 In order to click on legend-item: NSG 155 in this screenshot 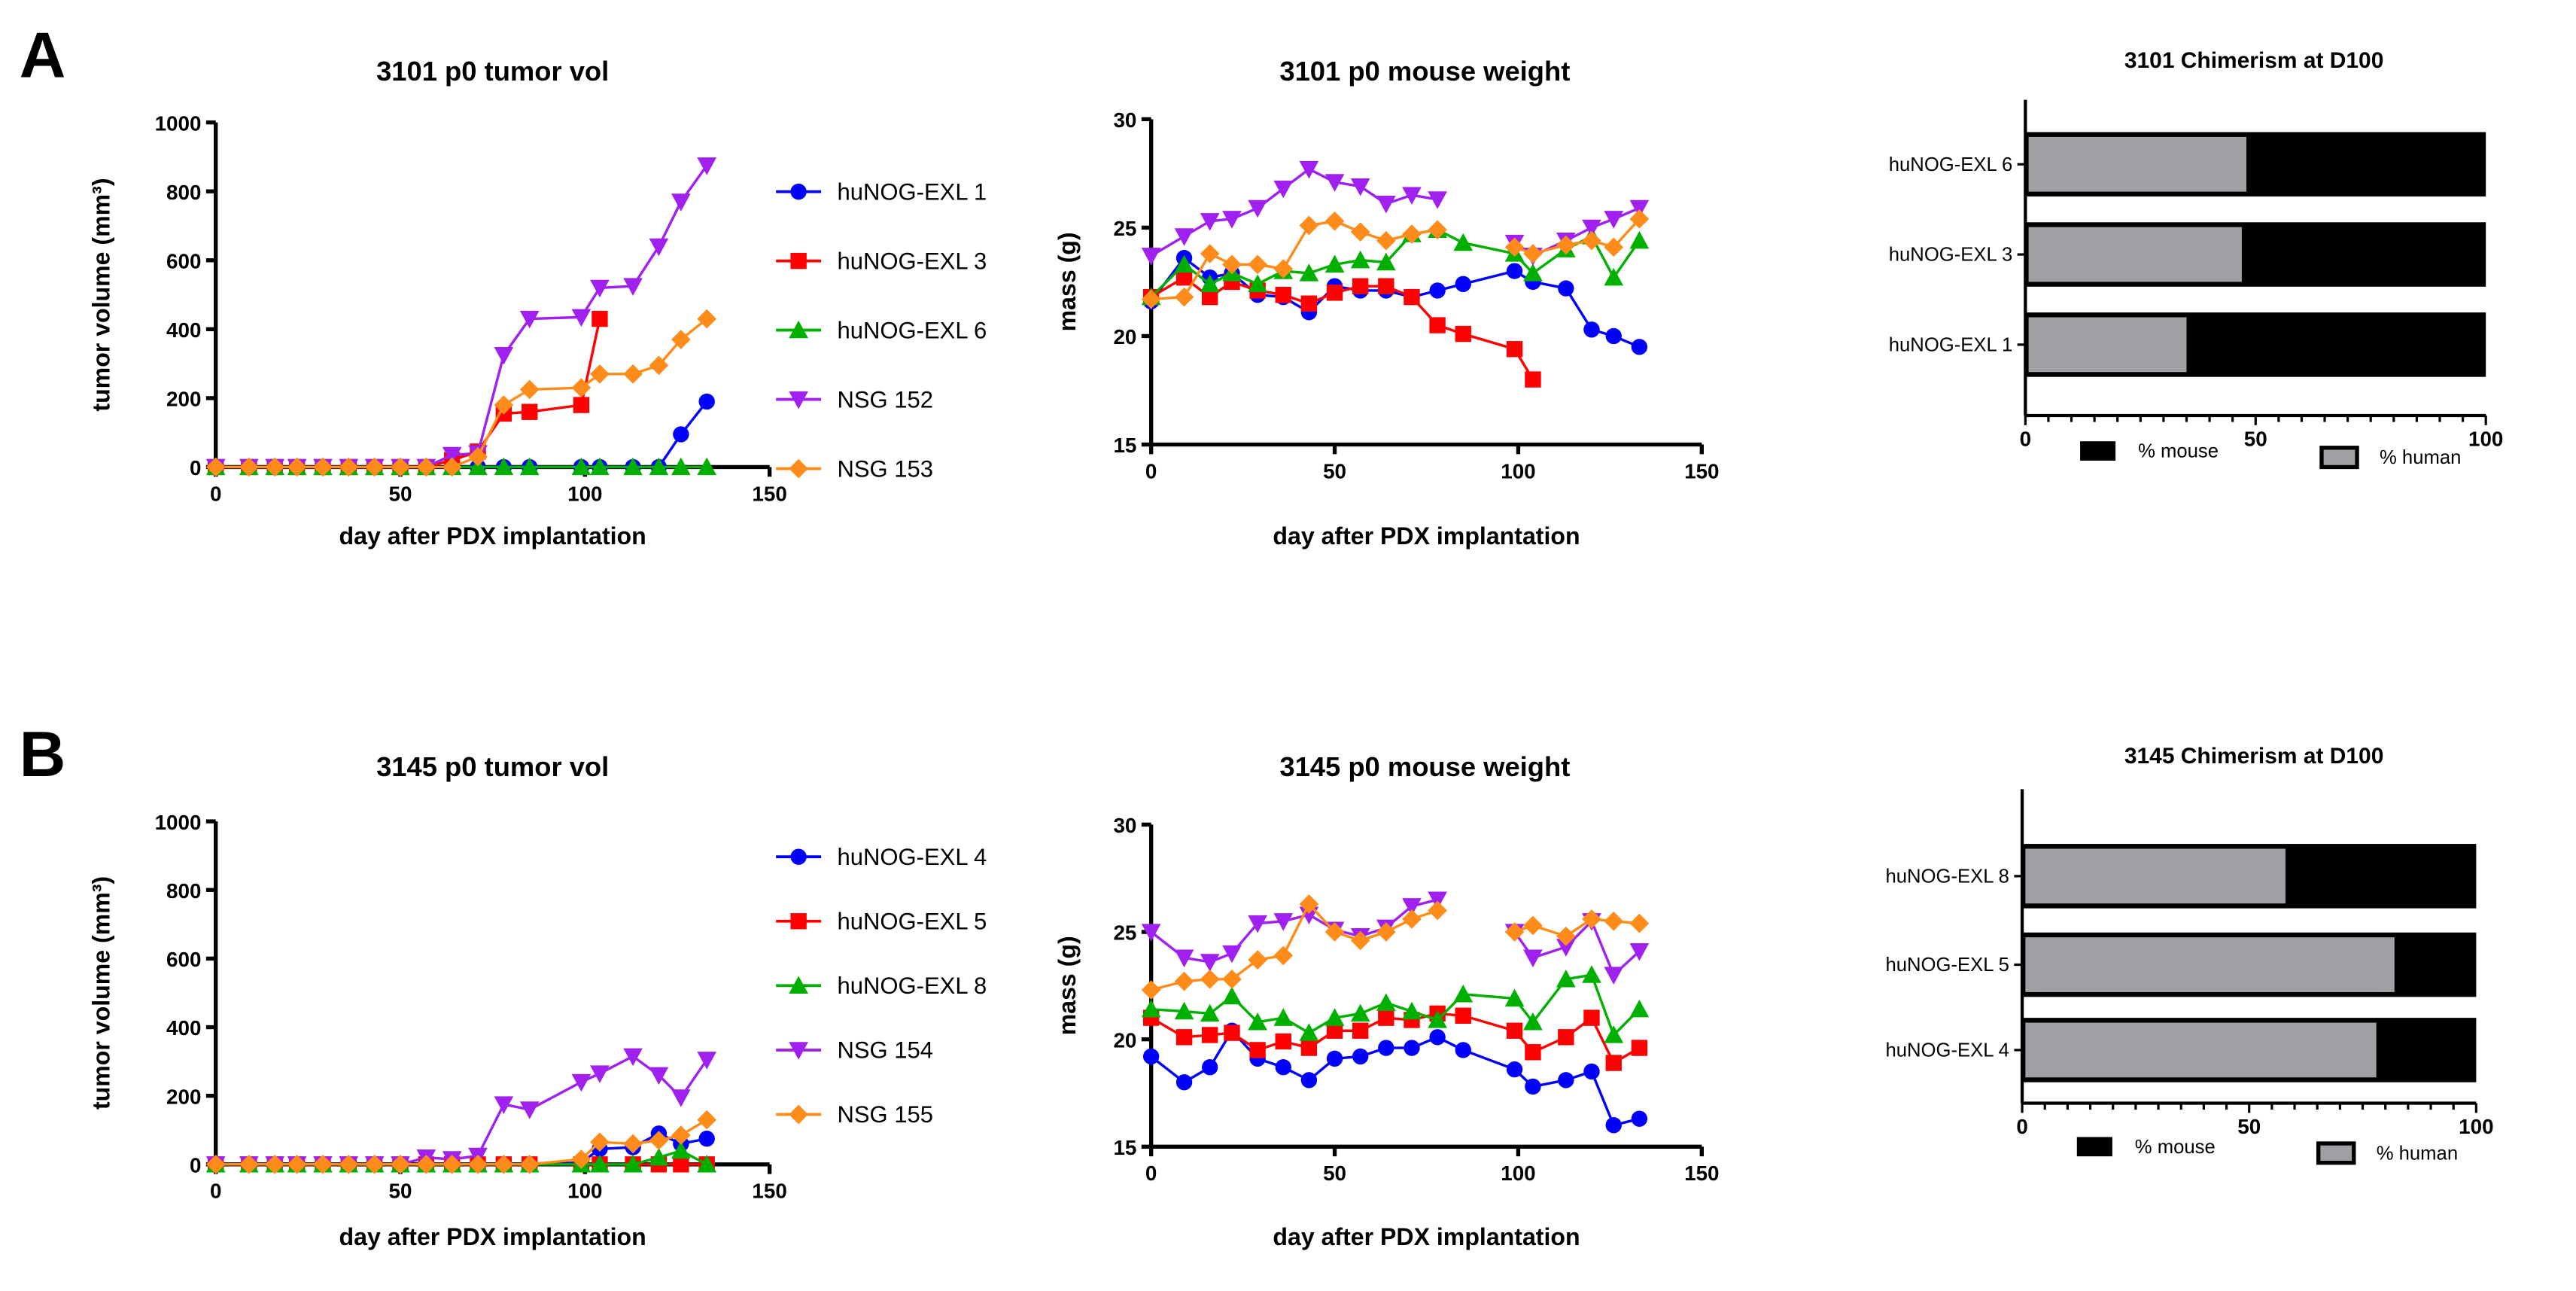, I will do `click(854, 1114)`.